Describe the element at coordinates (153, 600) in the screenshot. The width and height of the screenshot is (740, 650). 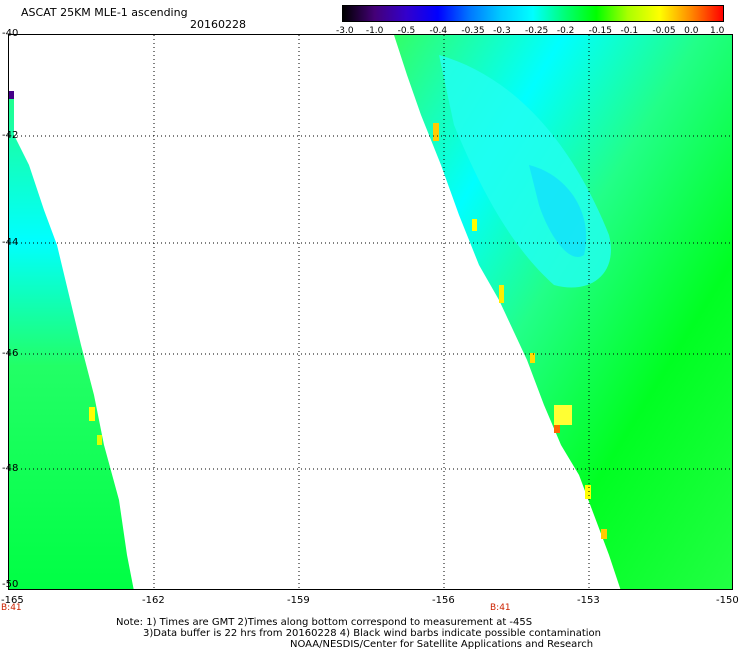
I see `lon-label: -162` at that location.